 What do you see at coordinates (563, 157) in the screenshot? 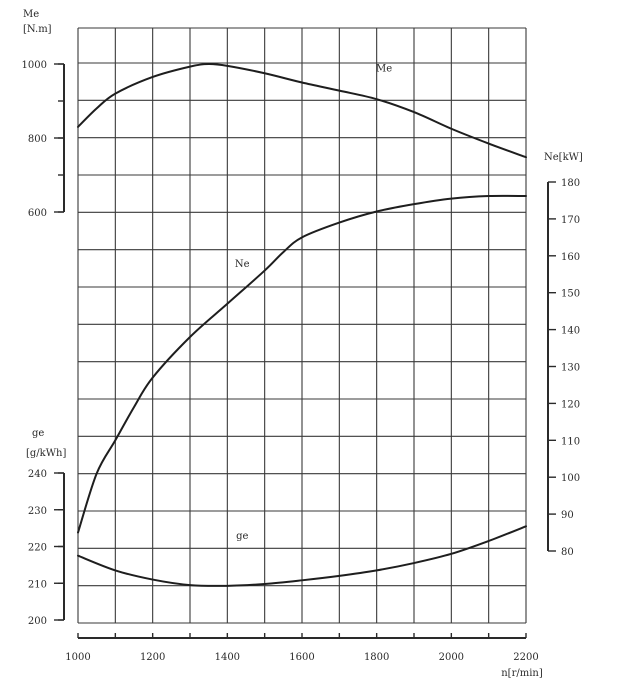
I see `ne-axis-title: Ne[kW]` at bounding box center [563, 157].